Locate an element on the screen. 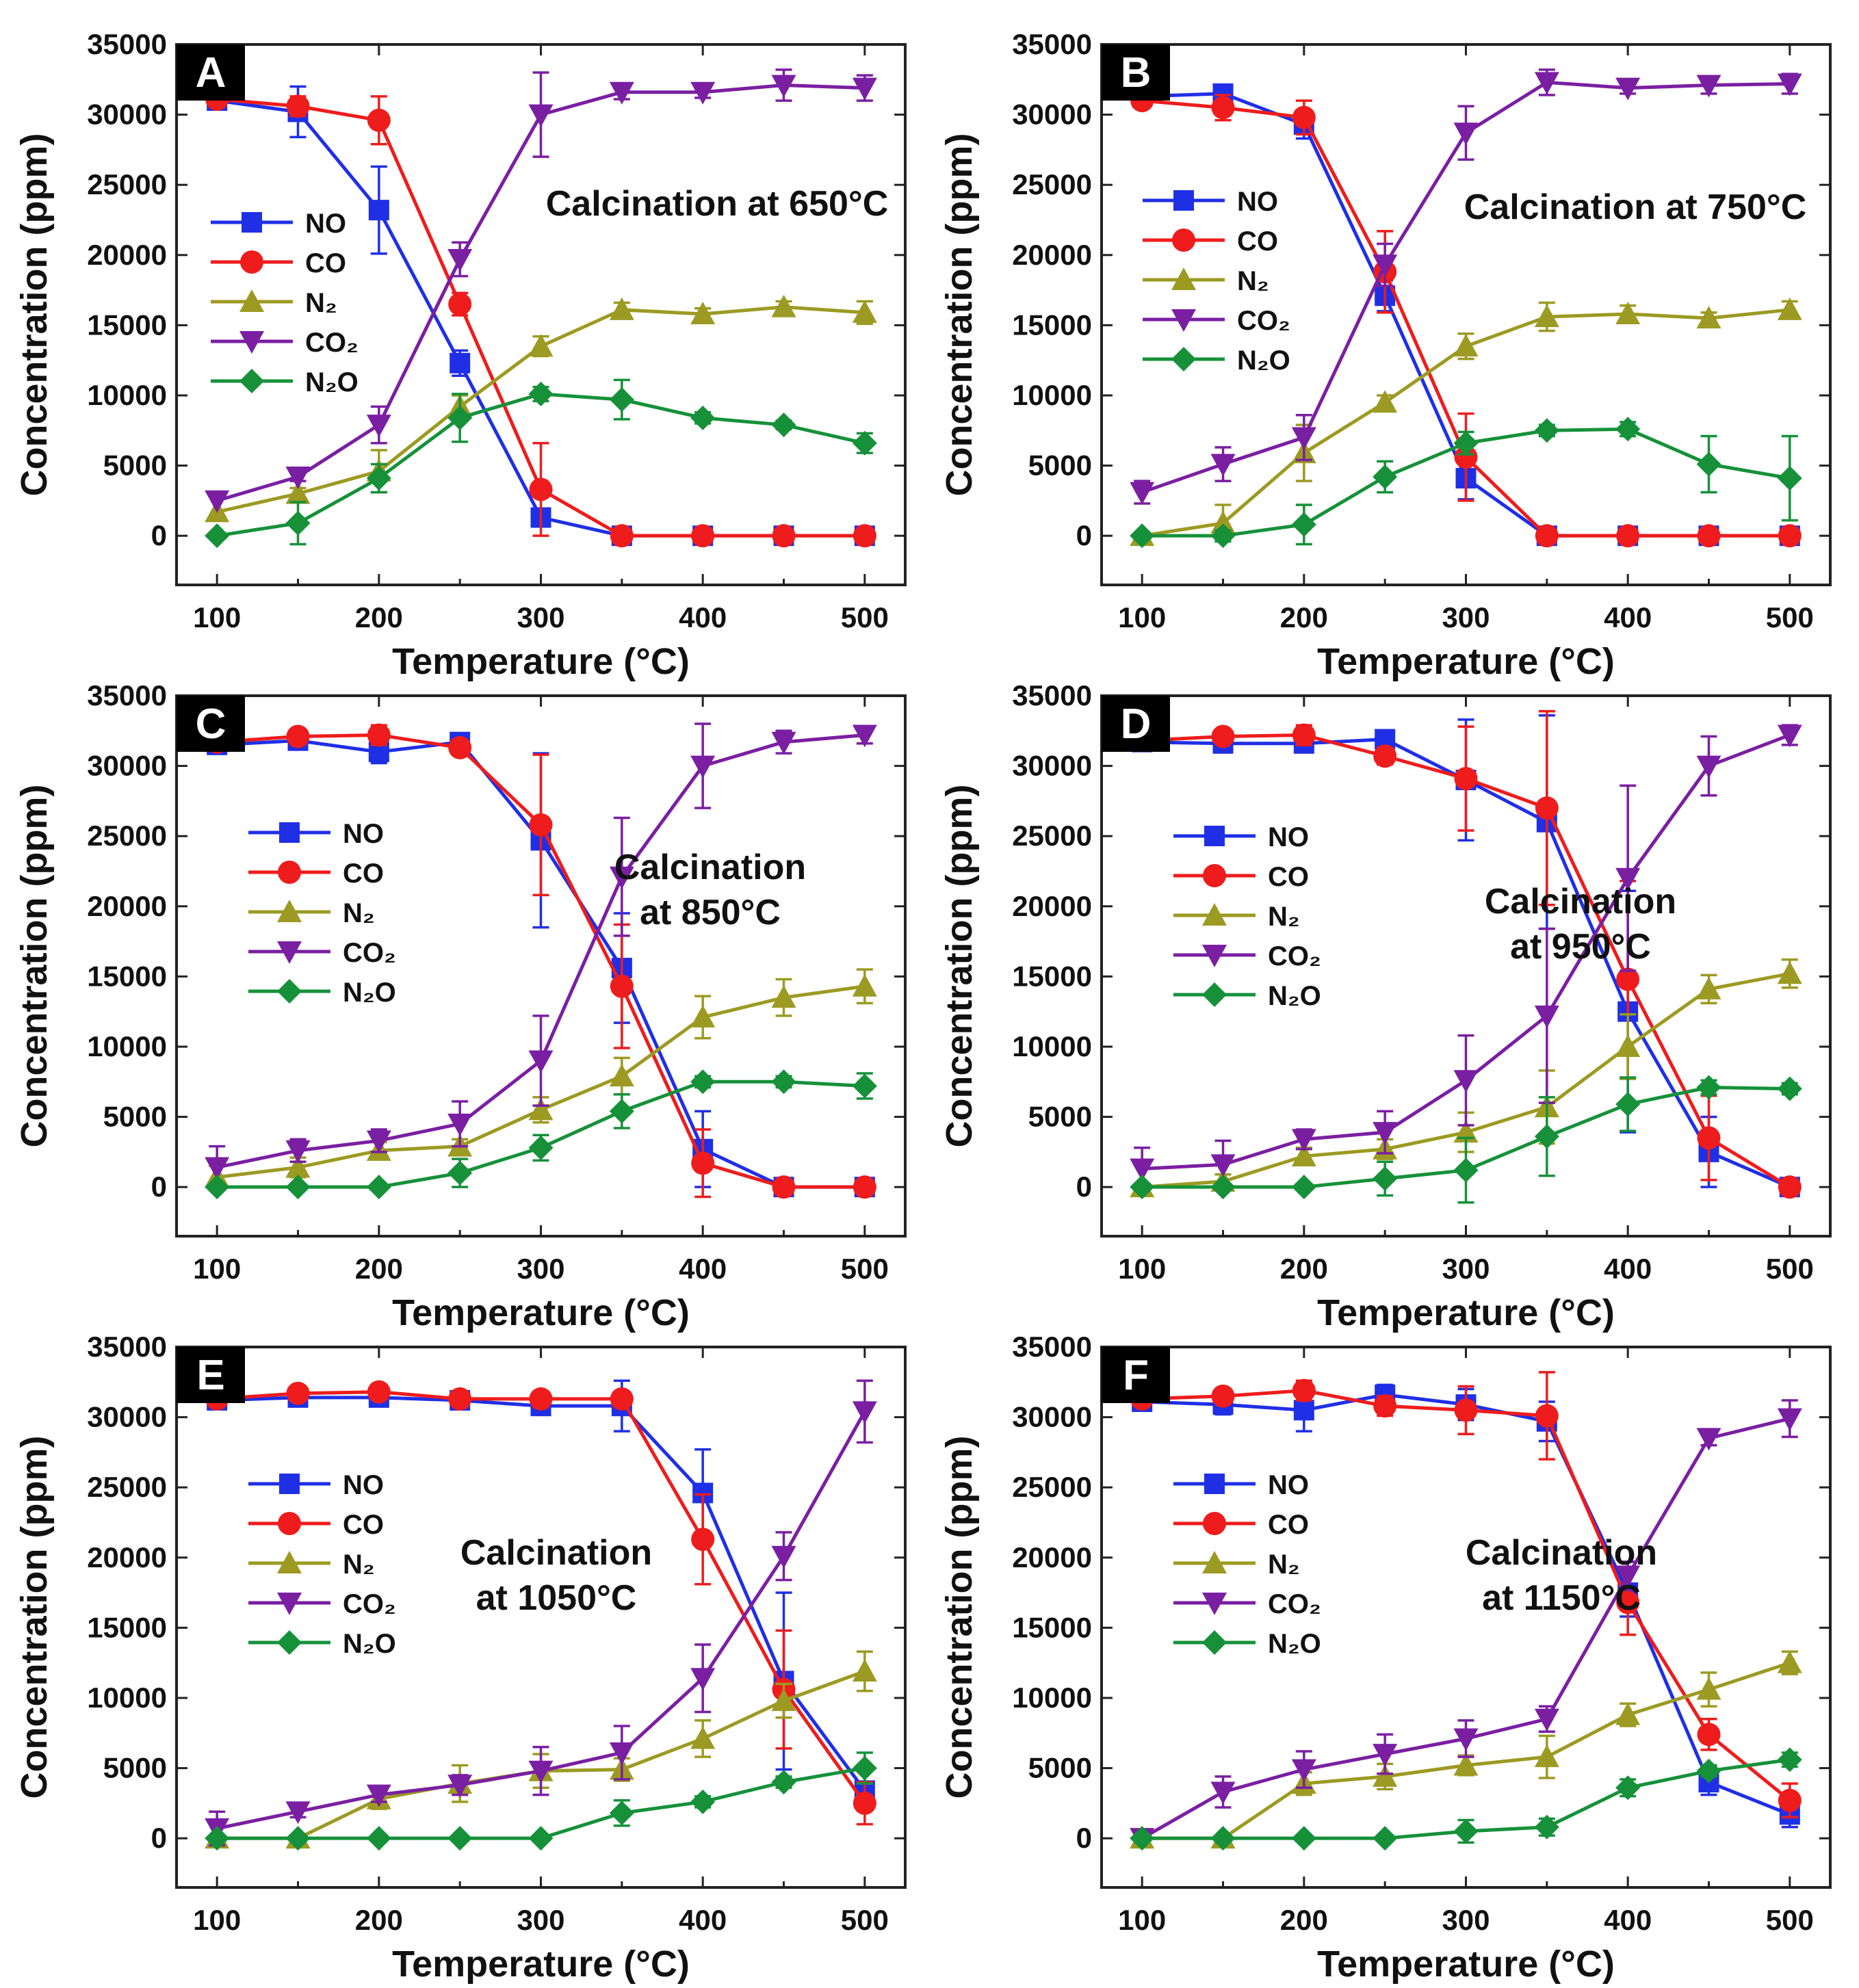 Image resolution: width=1859 pixels, height=1988 pixels. panel-label-box is located at coordinates (211, 73).